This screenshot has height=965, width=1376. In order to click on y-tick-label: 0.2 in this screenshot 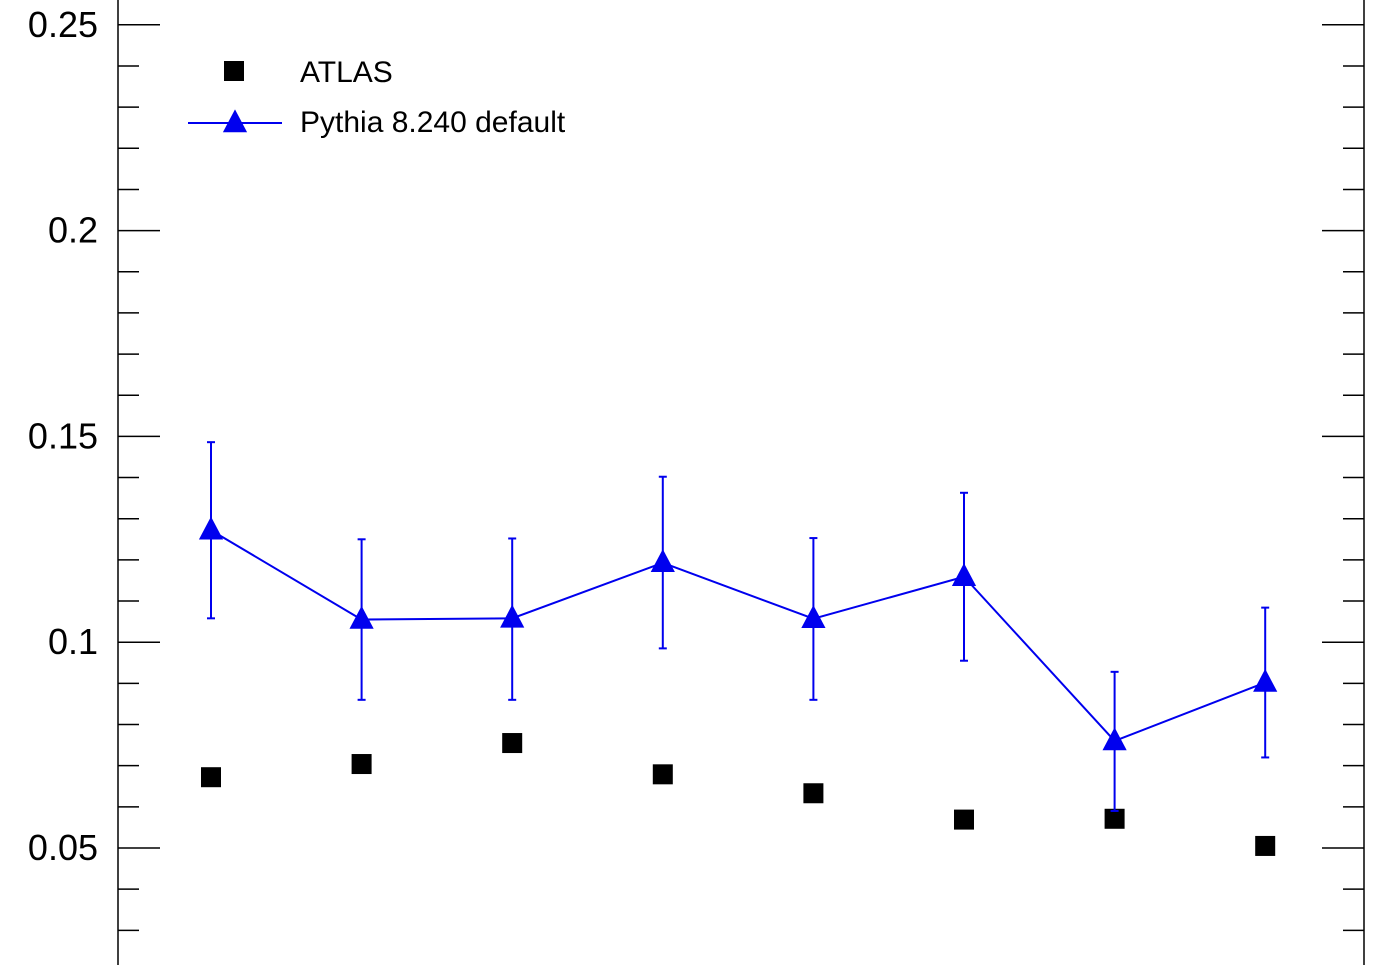, I will do `click(73, 230)`.